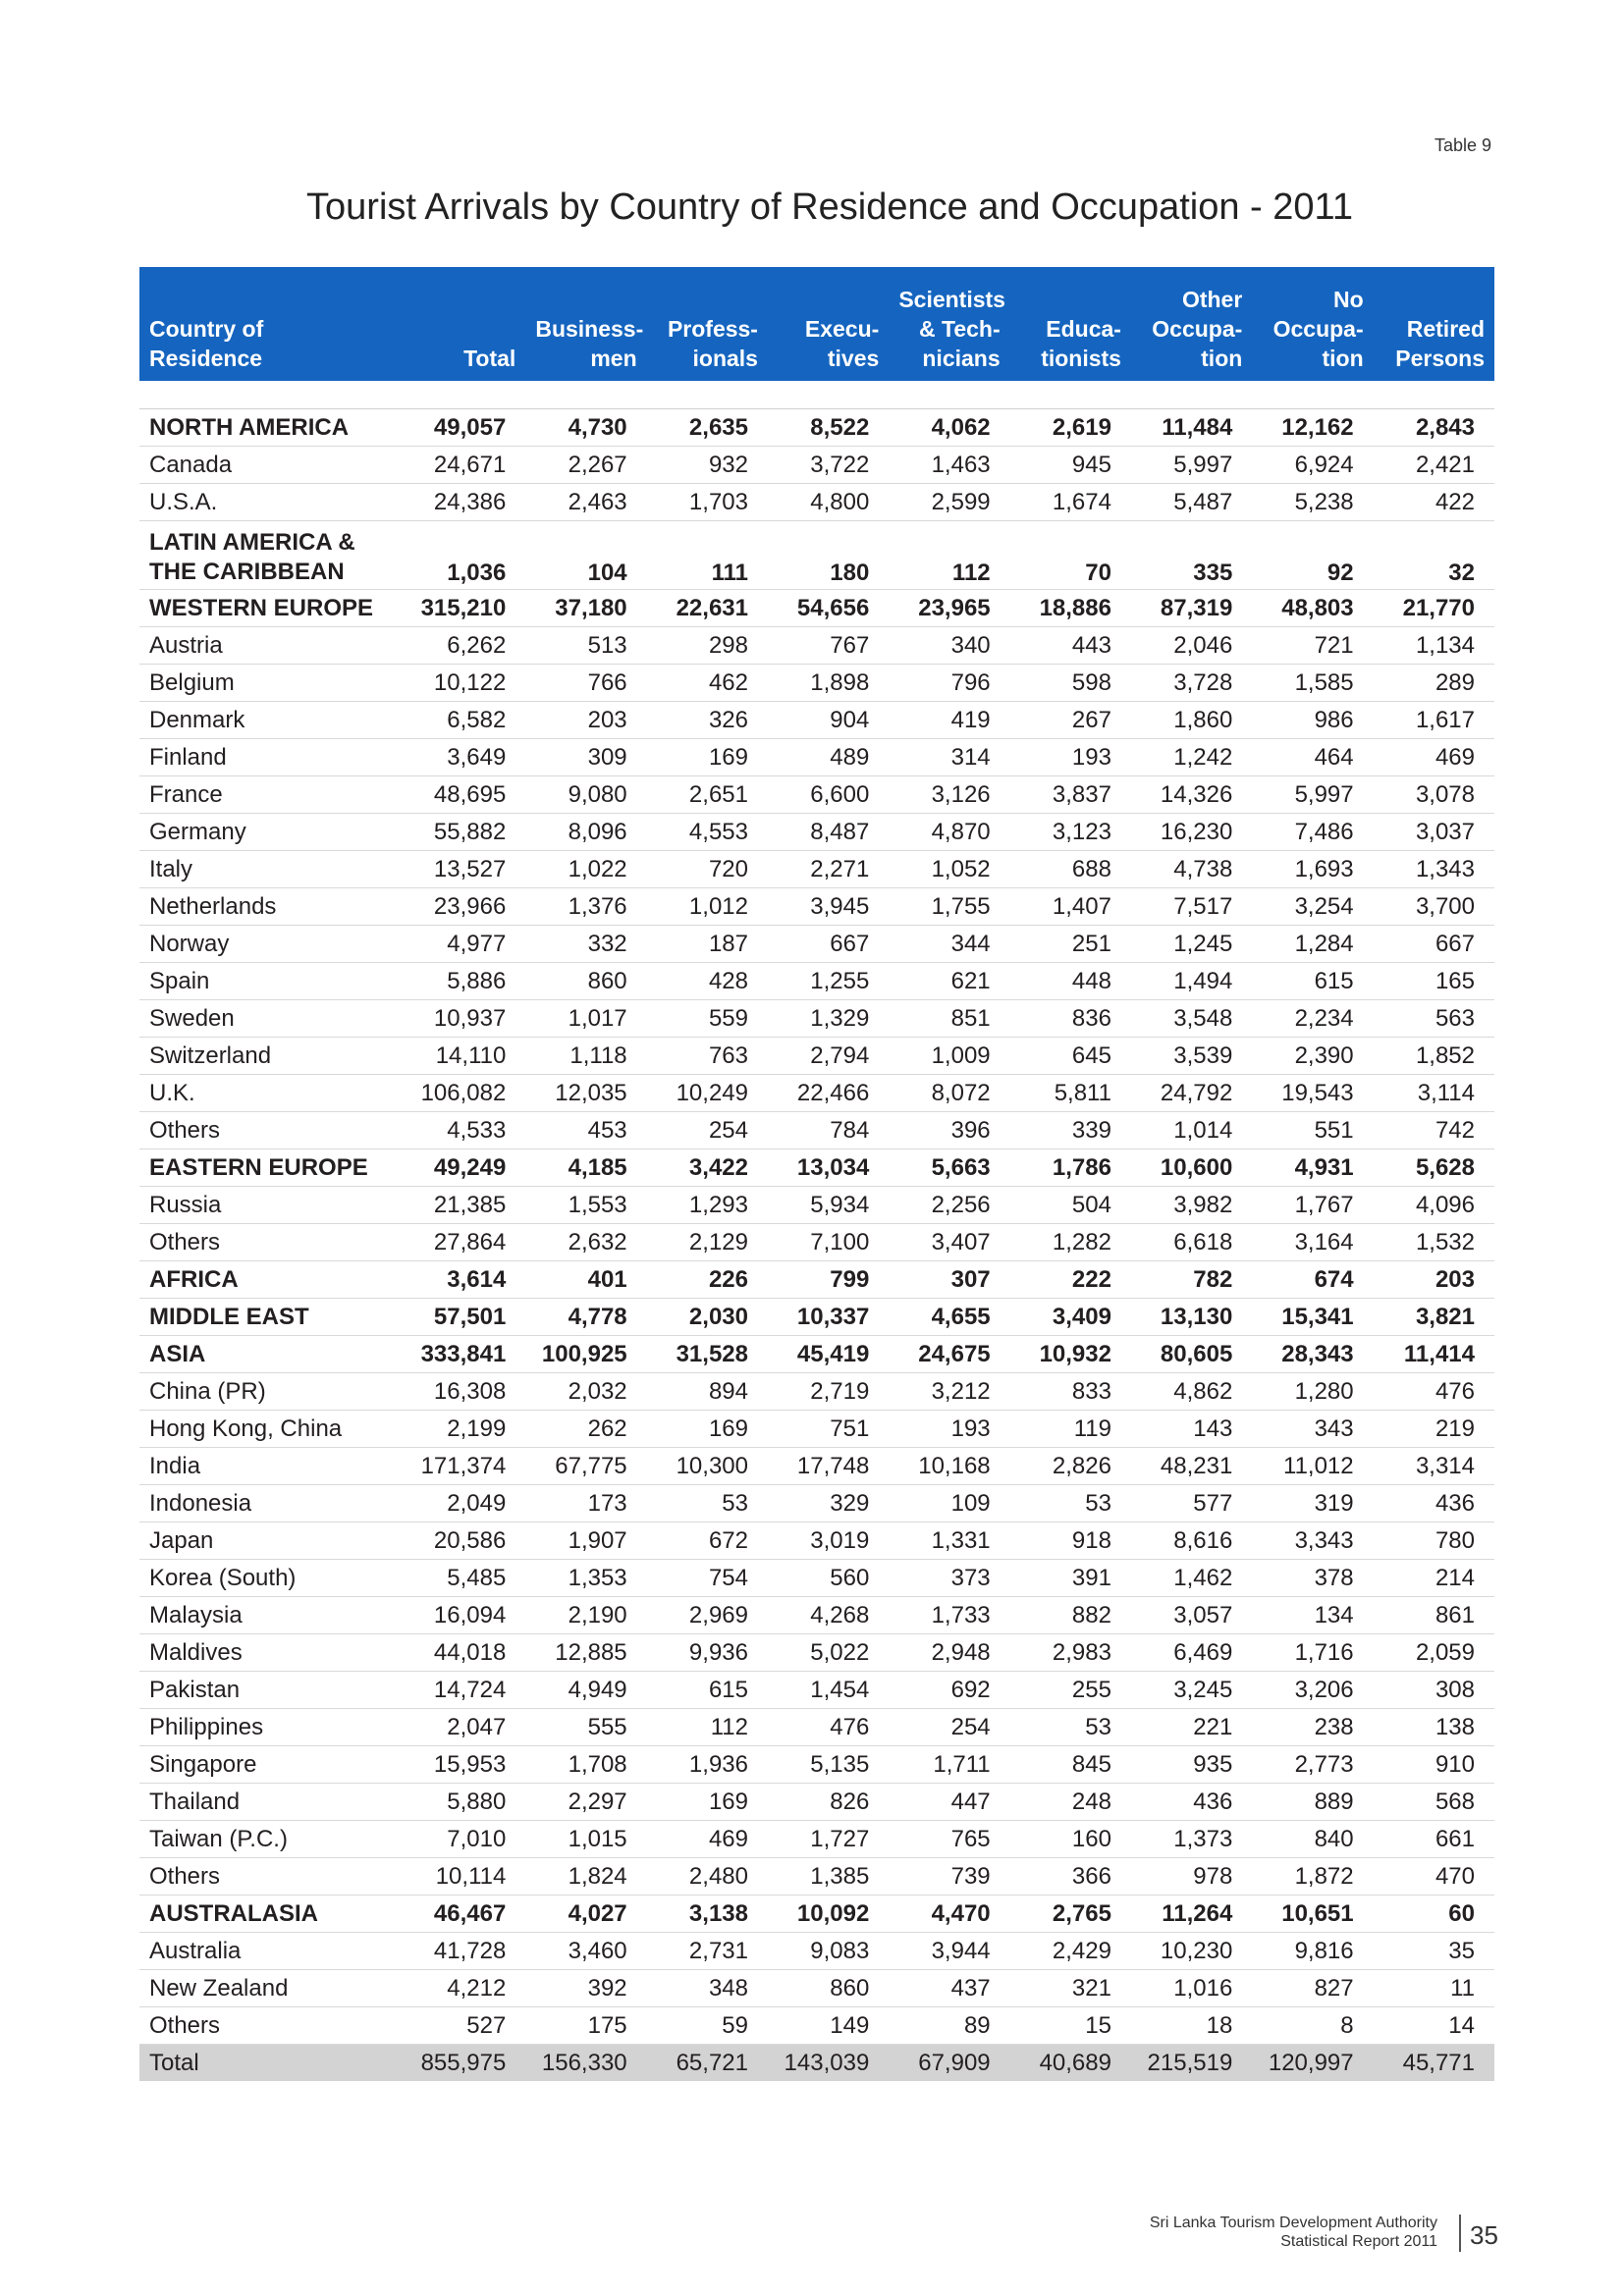  Describe the element at coordinates (707, 1242) in the screenshot. I see `value-cell: 2,129` at that location.